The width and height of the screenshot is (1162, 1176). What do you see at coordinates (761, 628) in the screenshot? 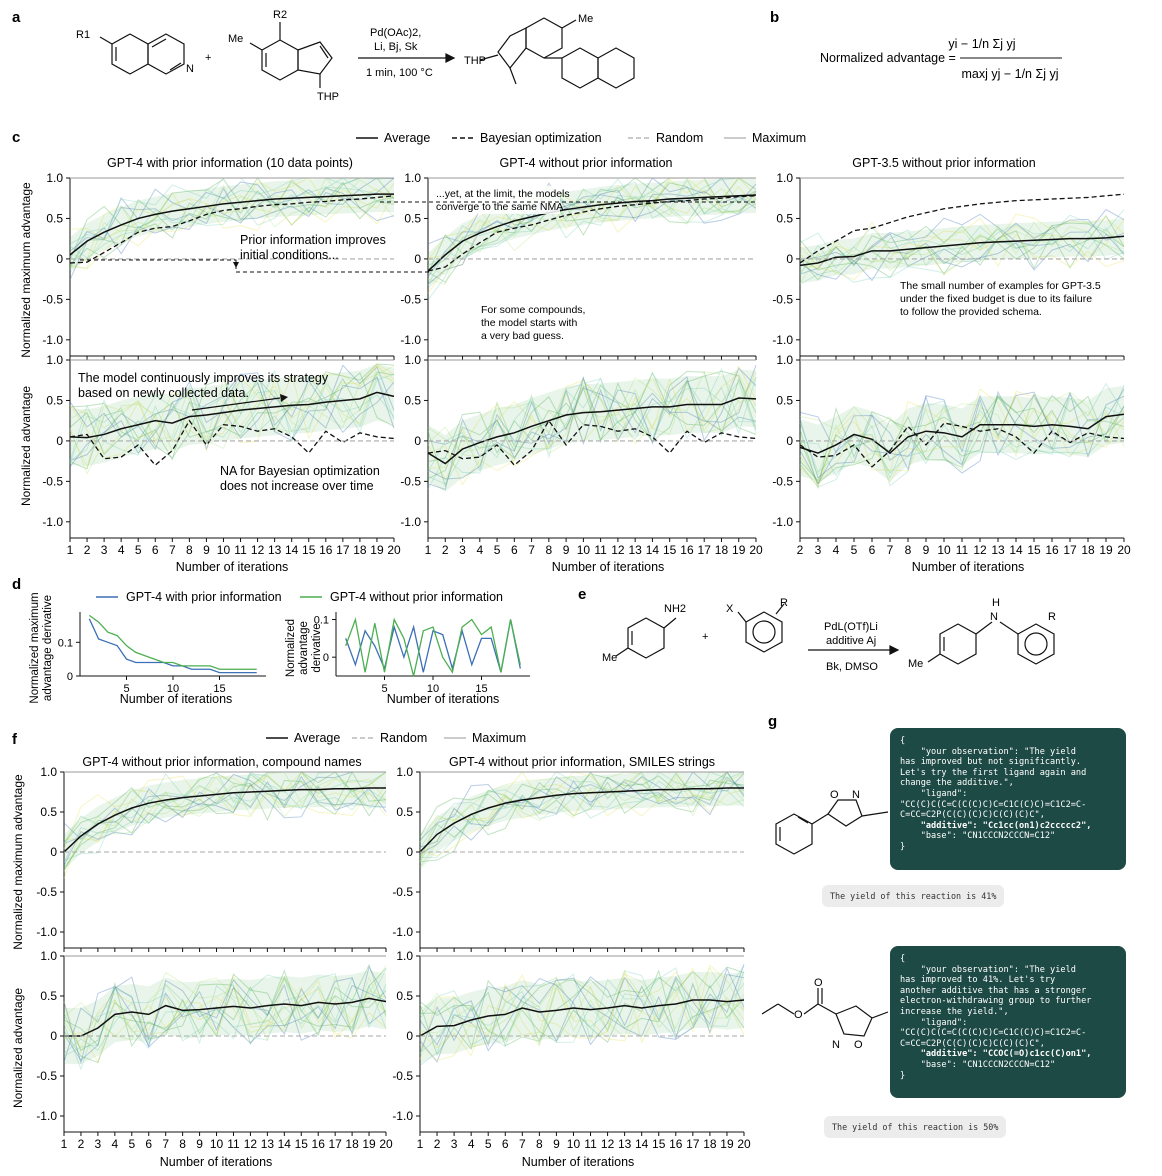
I see `aryl-halide-molecule` at bounding box center [761, 628].